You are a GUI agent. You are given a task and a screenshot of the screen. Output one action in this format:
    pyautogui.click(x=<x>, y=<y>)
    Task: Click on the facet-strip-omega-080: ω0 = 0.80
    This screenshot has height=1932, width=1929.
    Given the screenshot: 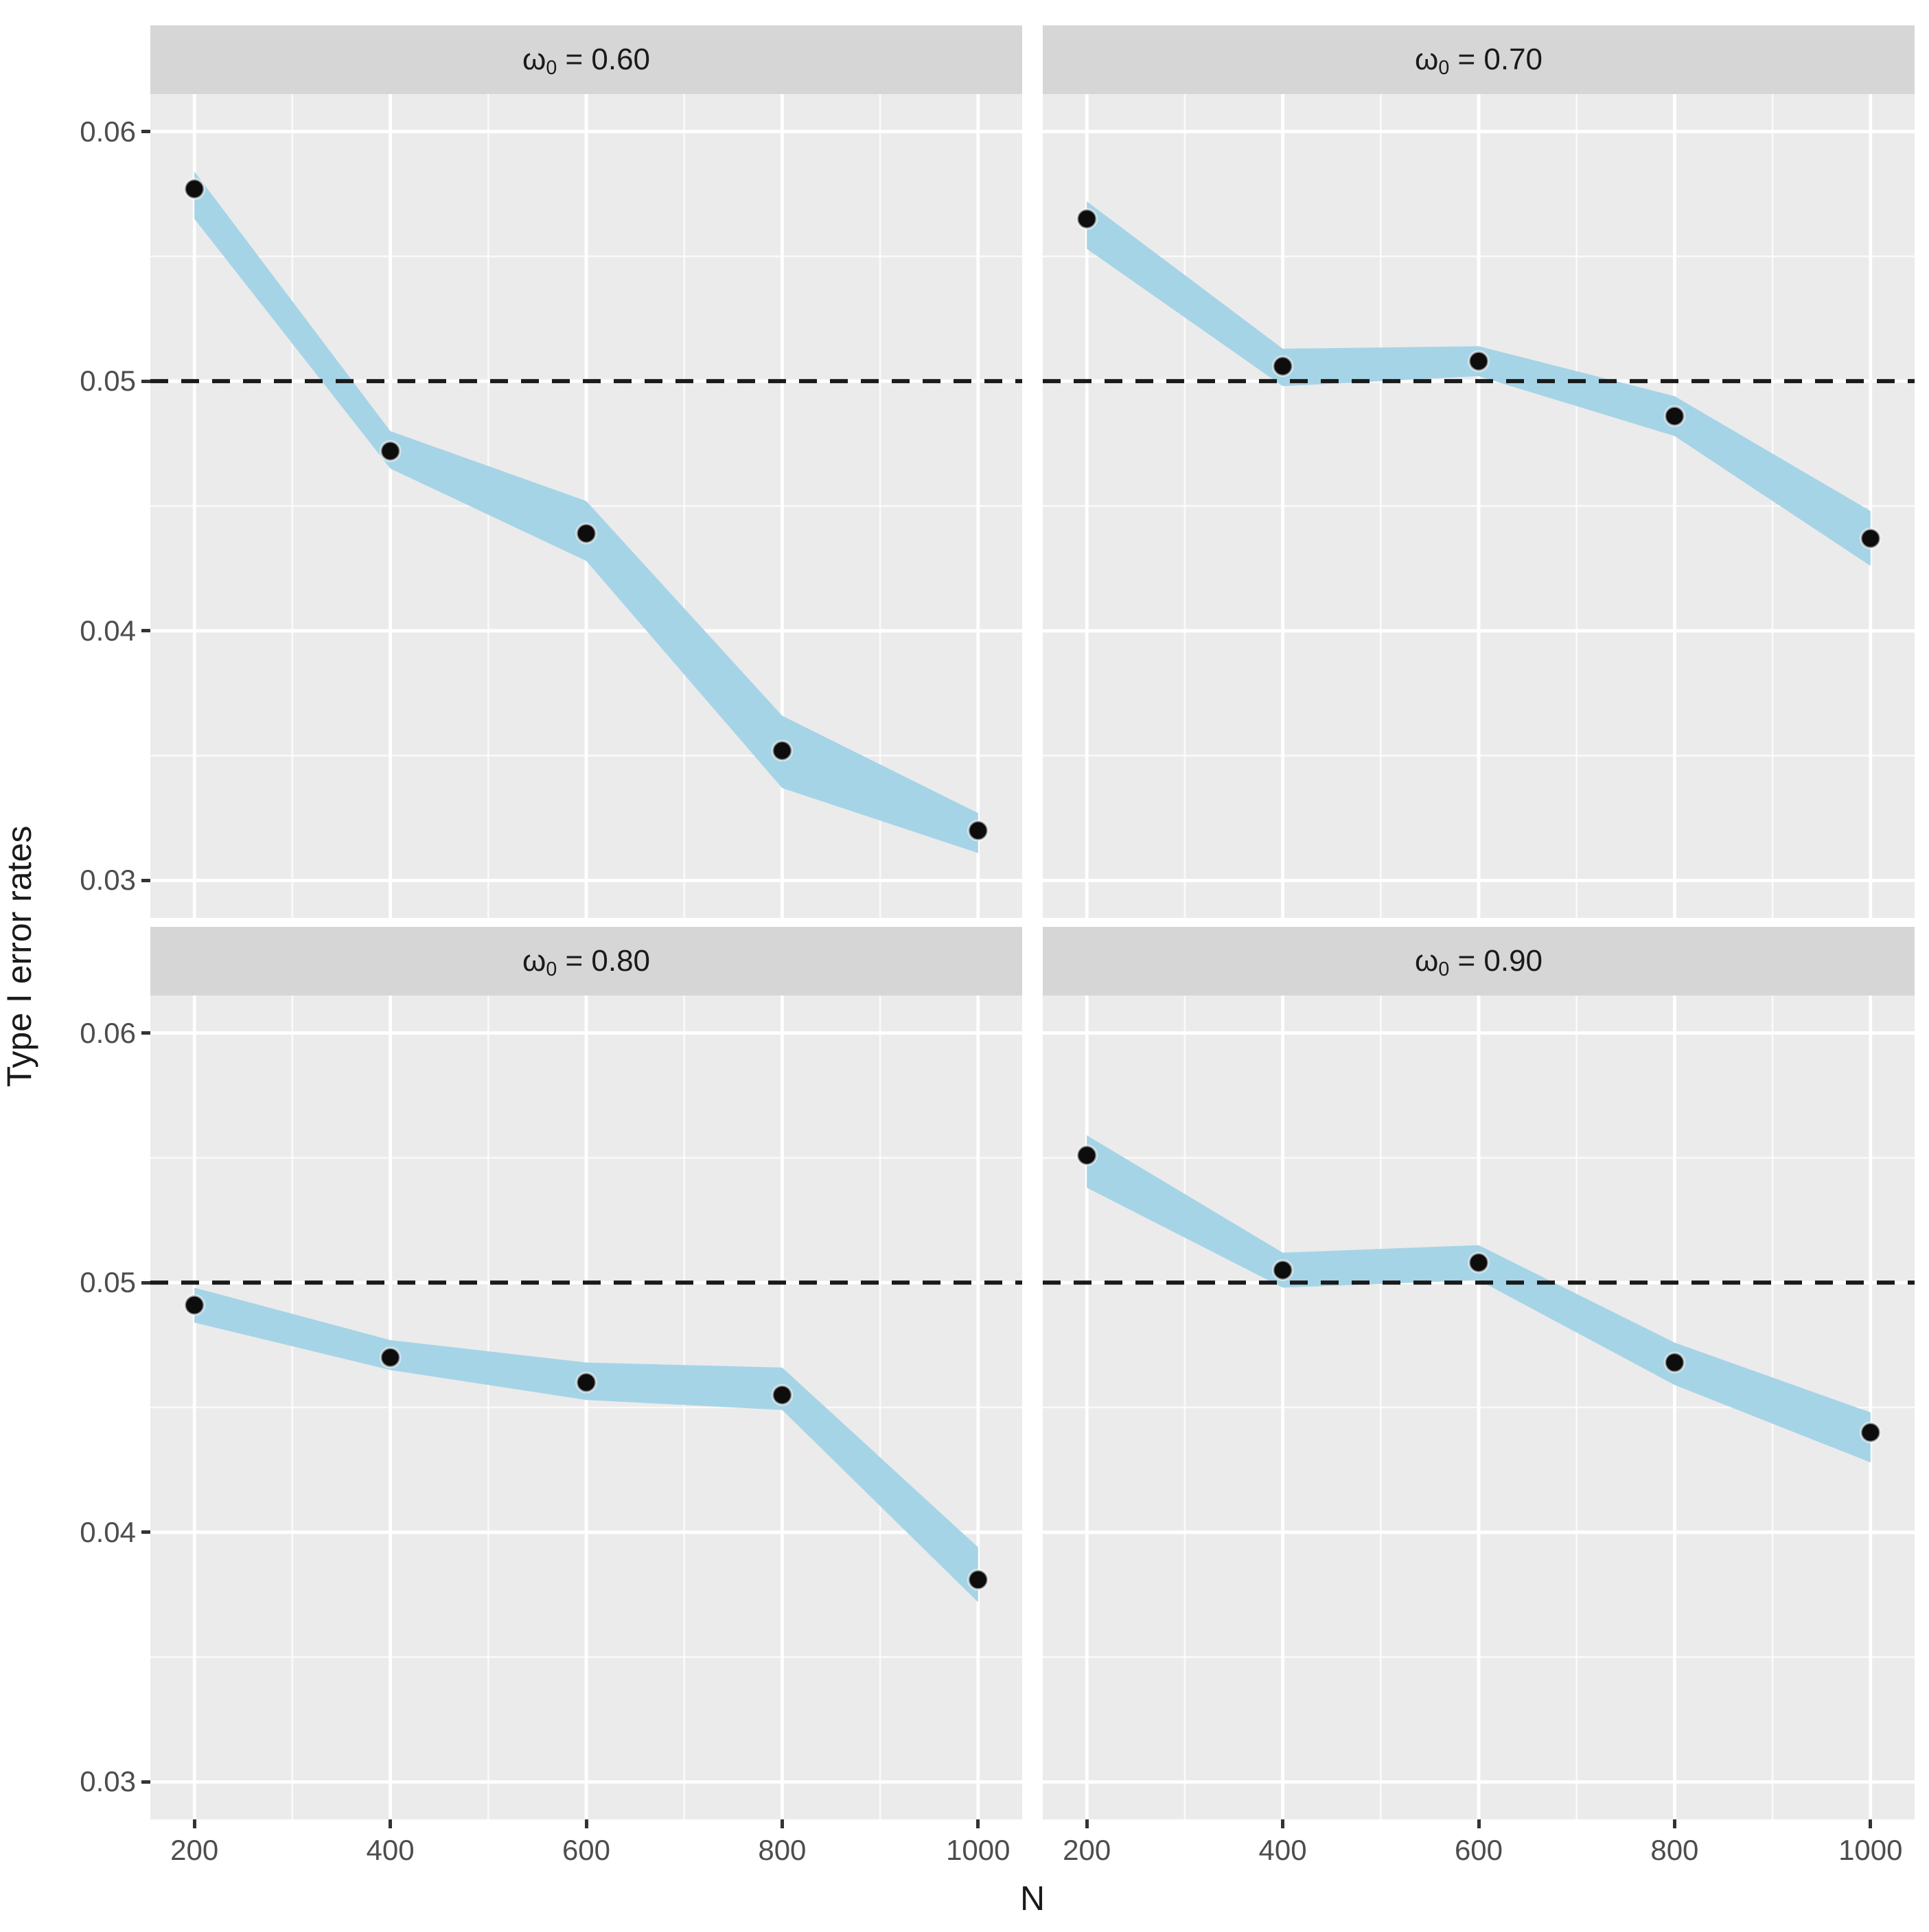 What is the action you would take?
    pyautogui.click(x=586, y=961)
    